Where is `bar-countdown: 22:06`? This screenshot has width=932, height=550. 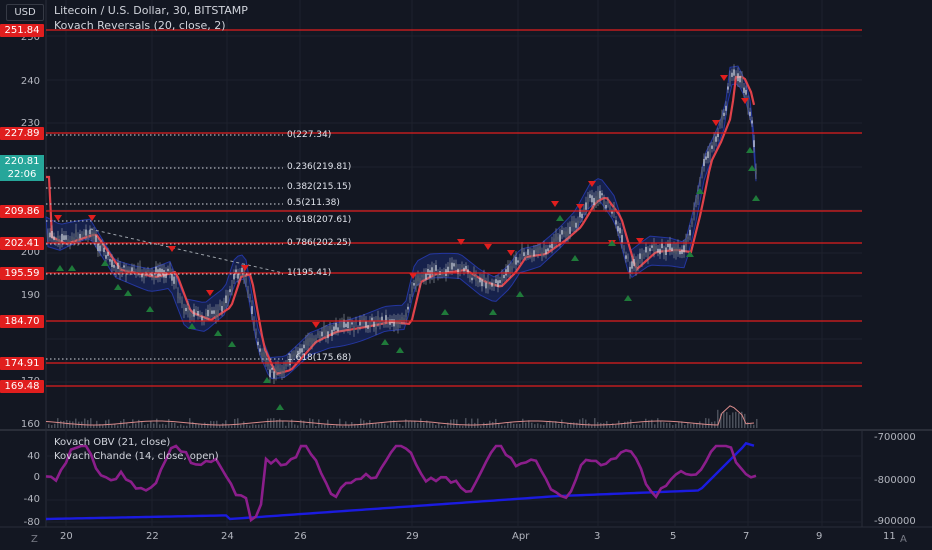
bar-countdown: 22:06 is located at coordinates (22, 174).